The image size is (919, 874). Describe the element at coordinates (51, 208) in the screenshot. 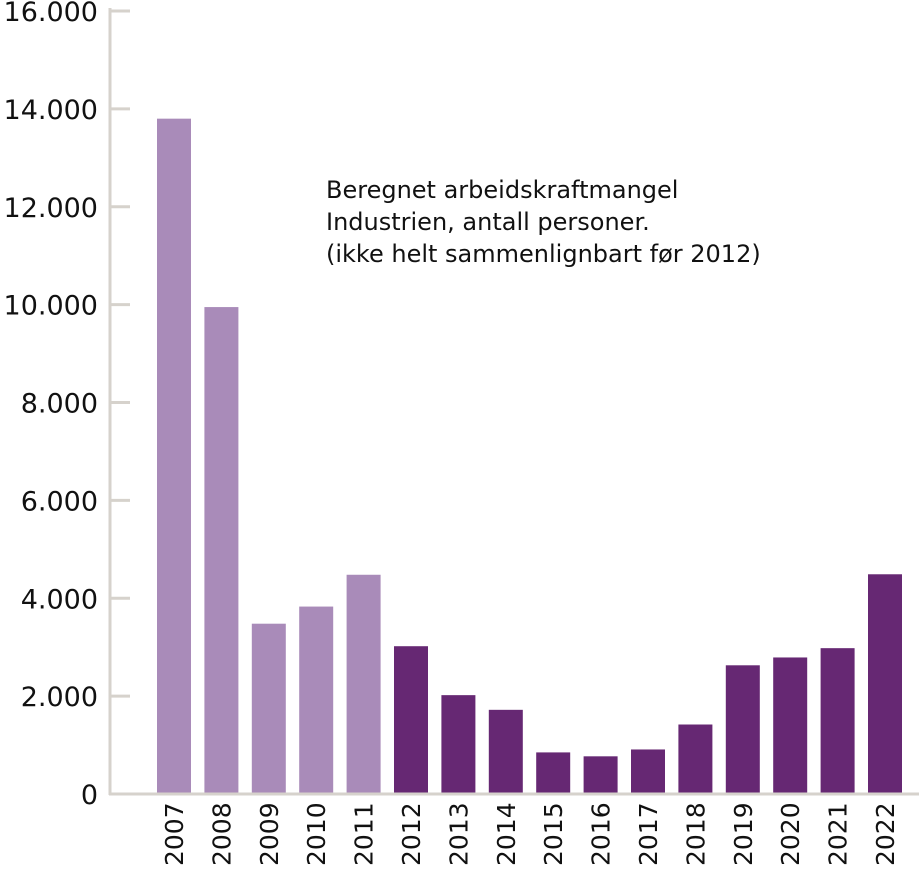

I see `y-tick-label: 12.000` at that location.